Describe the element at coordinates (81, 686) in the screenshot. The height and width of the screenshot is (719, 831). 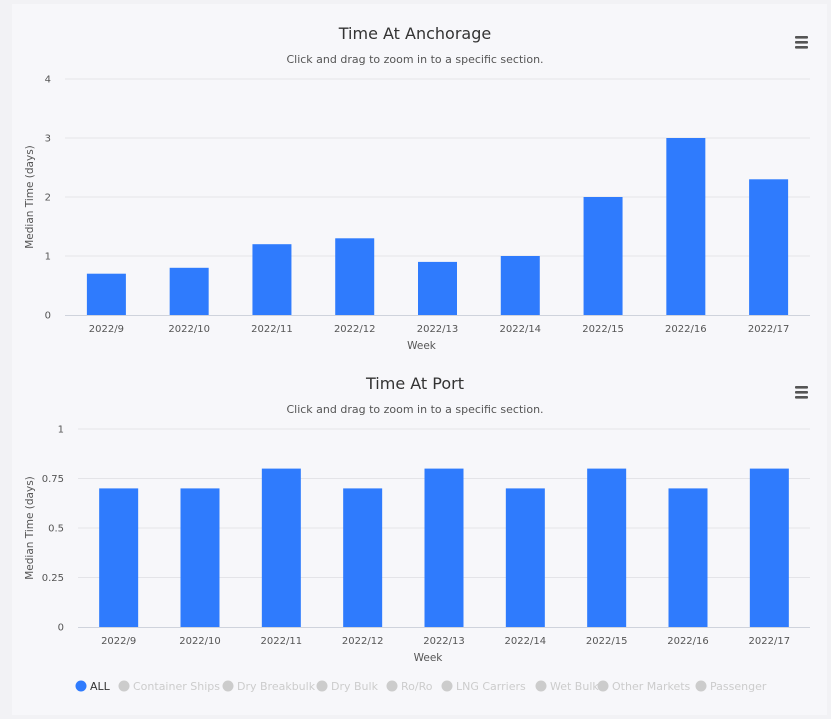
I see `legend-marker-all` at that location.